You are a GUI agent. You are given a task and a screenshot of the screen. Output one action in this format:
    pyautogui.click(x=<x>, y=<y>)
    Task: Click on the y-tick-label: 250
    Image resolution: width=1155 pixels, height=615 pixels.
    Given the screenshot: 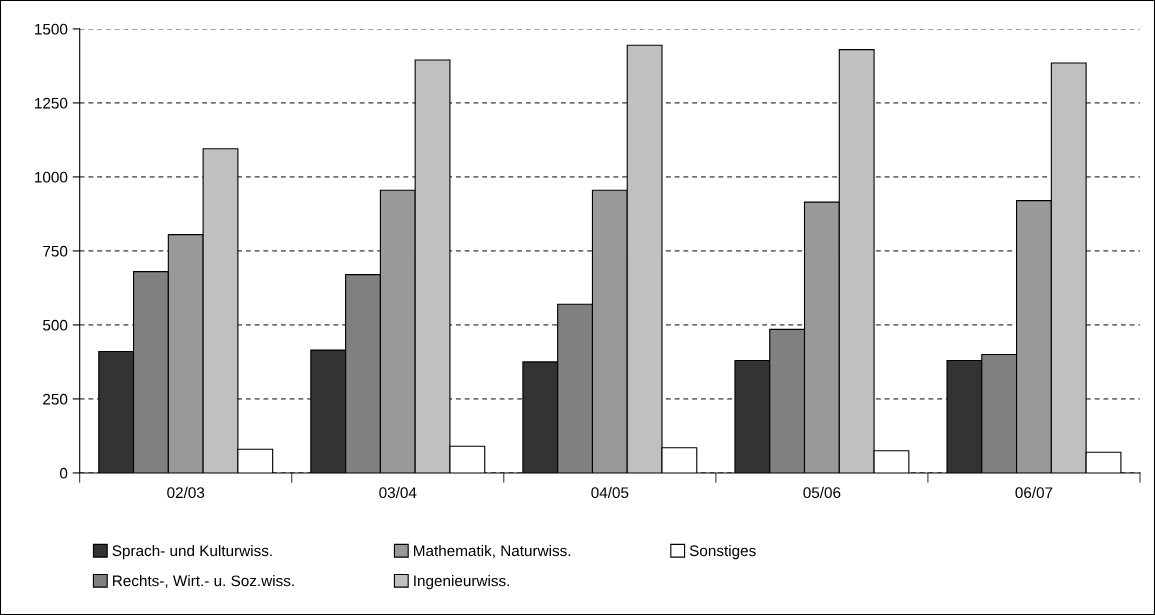 What is the action you would take?
    pyautogui.click(x=55, y=399)
    